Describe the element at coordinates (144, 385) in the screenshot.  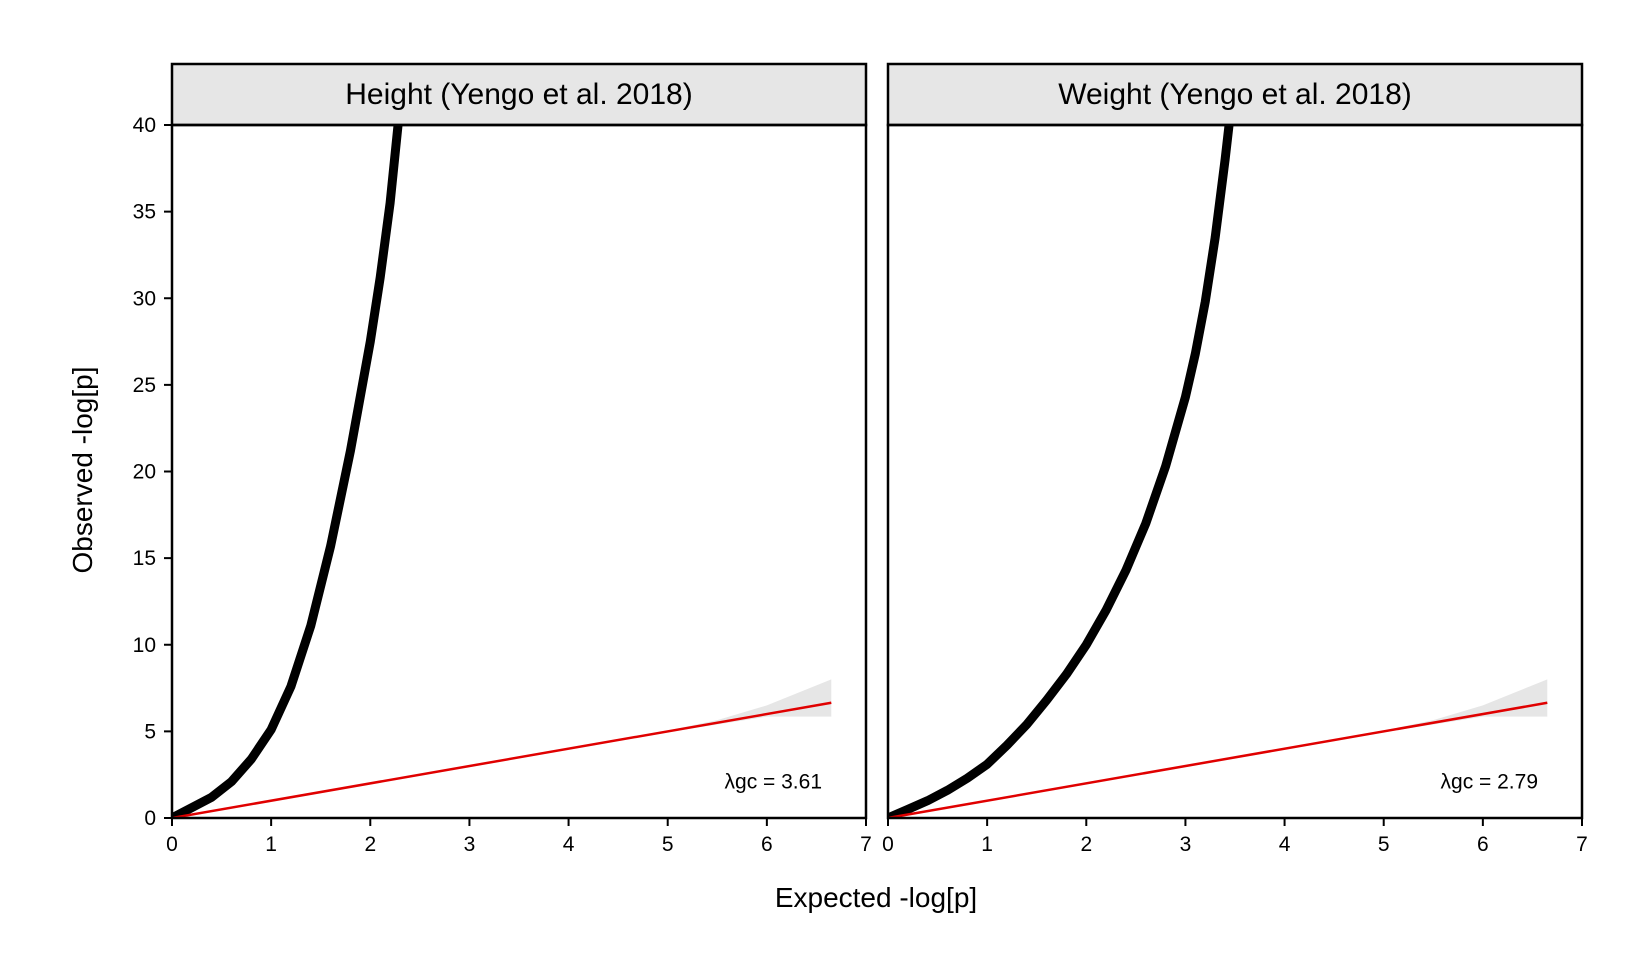
I see `y-tick-label: 25` at that location.